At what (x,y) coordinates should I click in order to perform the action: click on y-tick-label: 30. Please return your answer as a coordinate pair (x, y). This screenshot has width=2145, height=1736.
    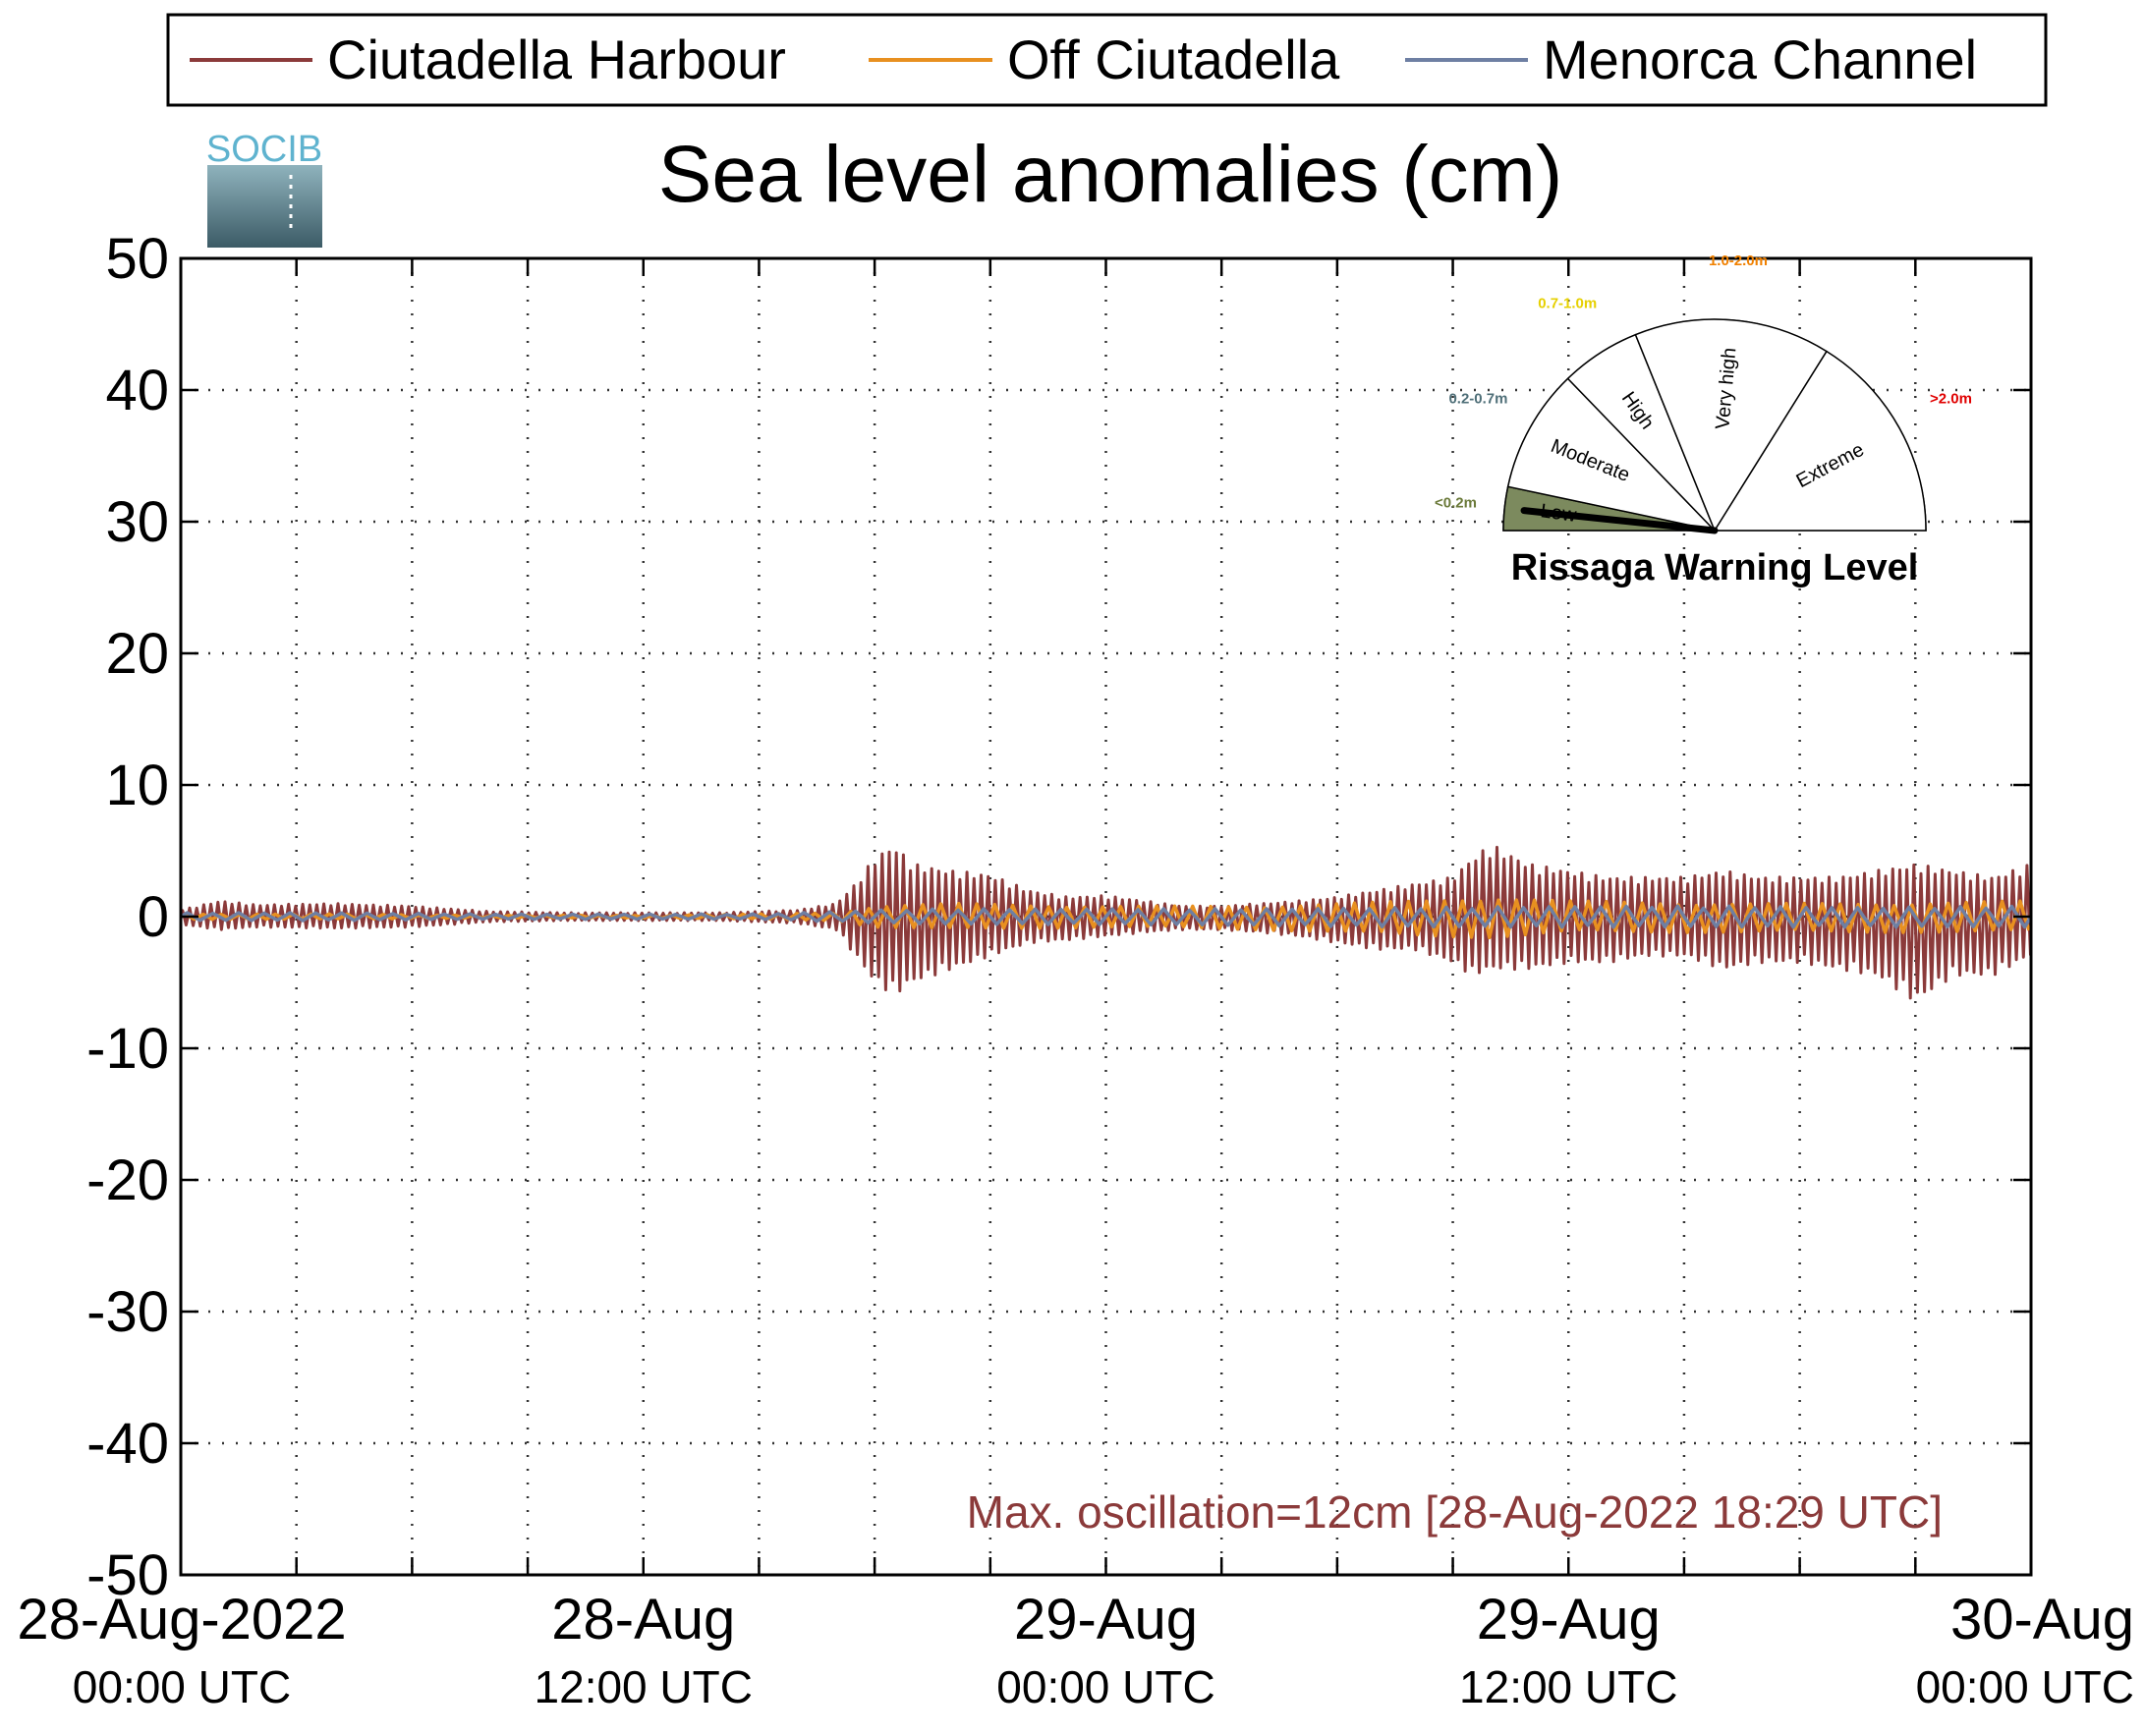
    Looking at the image, I should click on (137, 522).